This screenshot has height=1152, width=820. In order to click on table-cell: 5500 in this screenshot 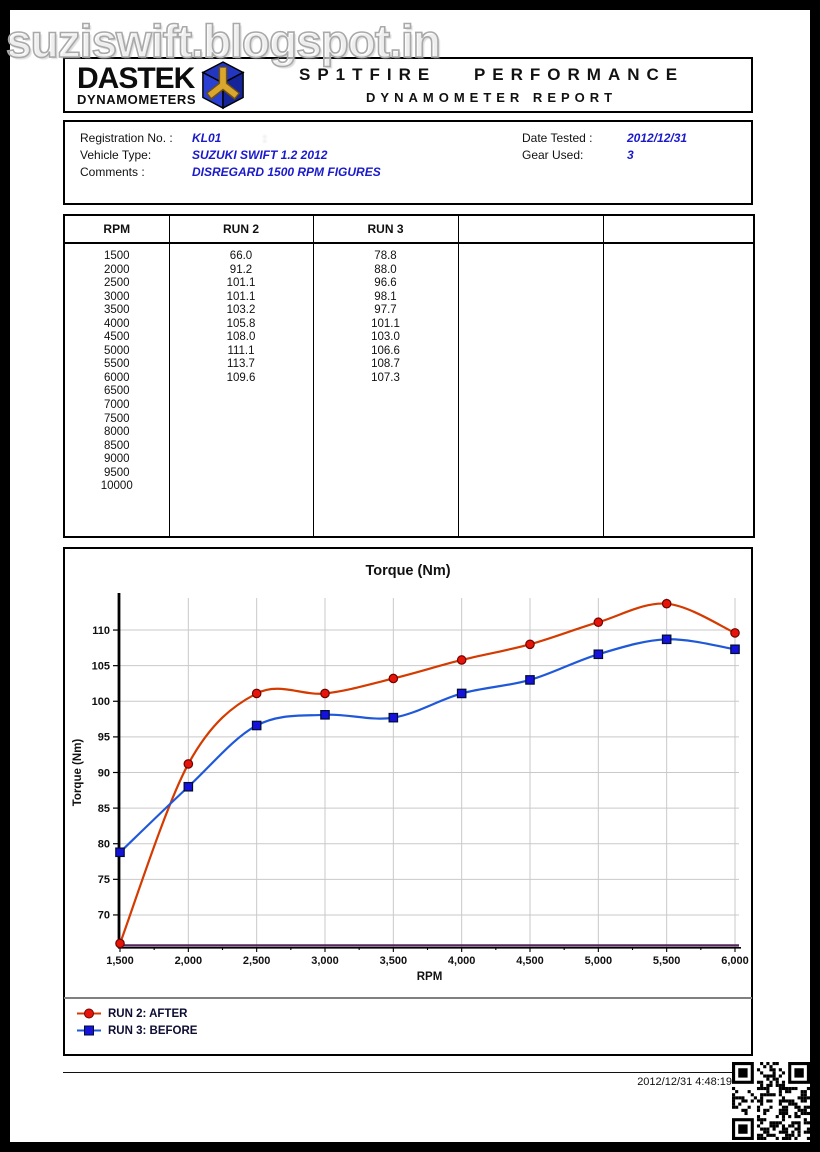, I will do `click(116, 365)`.